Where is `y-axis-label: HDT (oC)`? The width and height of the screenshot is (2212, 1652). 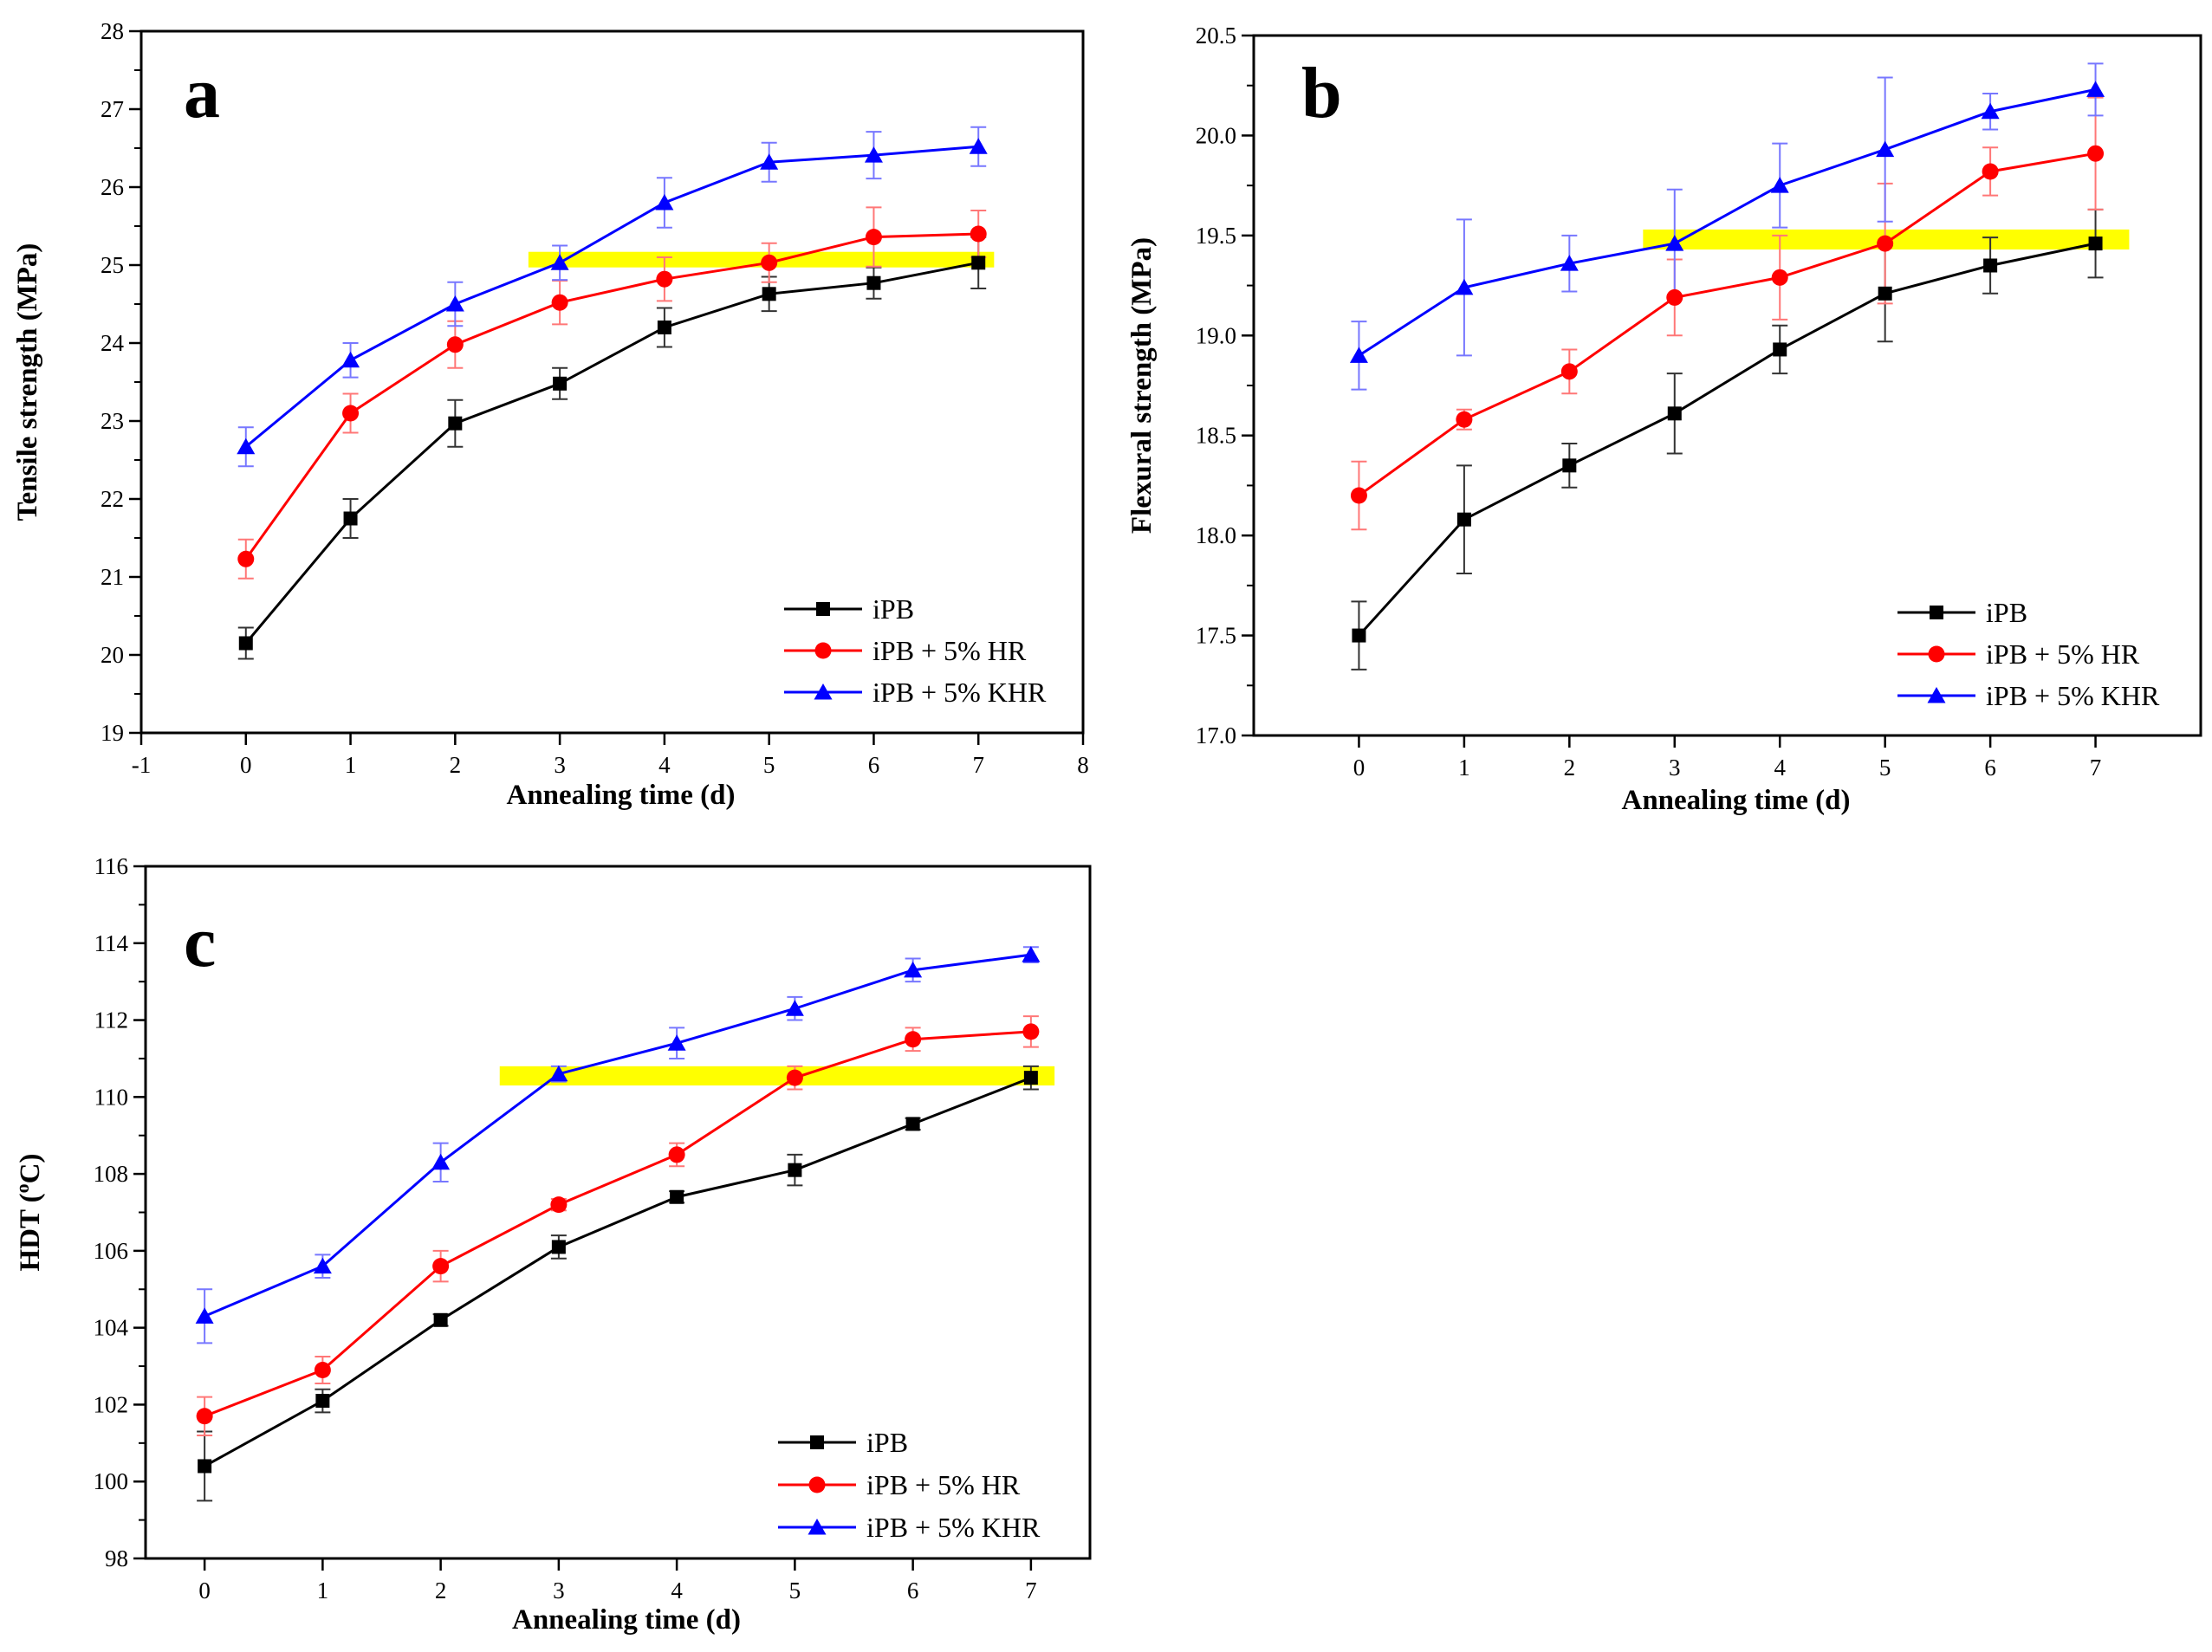
y-axis-label: HDT (oC) is located at coordinates (28, 1213).